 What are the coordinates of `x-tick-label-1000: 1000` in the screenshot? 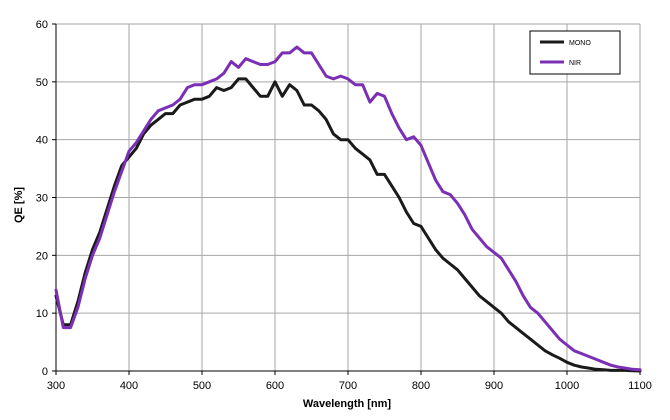 It's located at (567, 386).